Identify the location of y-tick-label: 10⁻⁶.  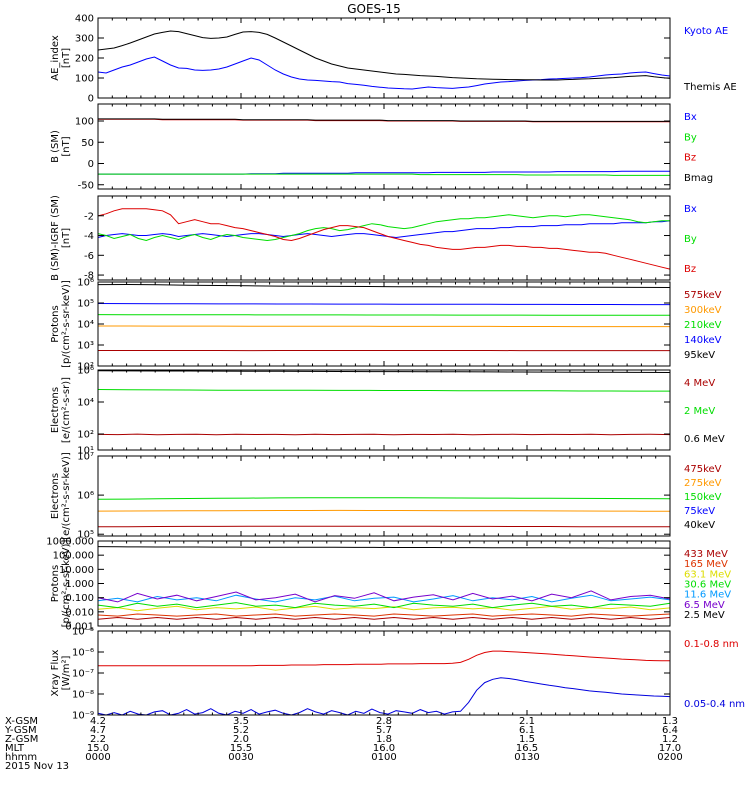
(83, 653).